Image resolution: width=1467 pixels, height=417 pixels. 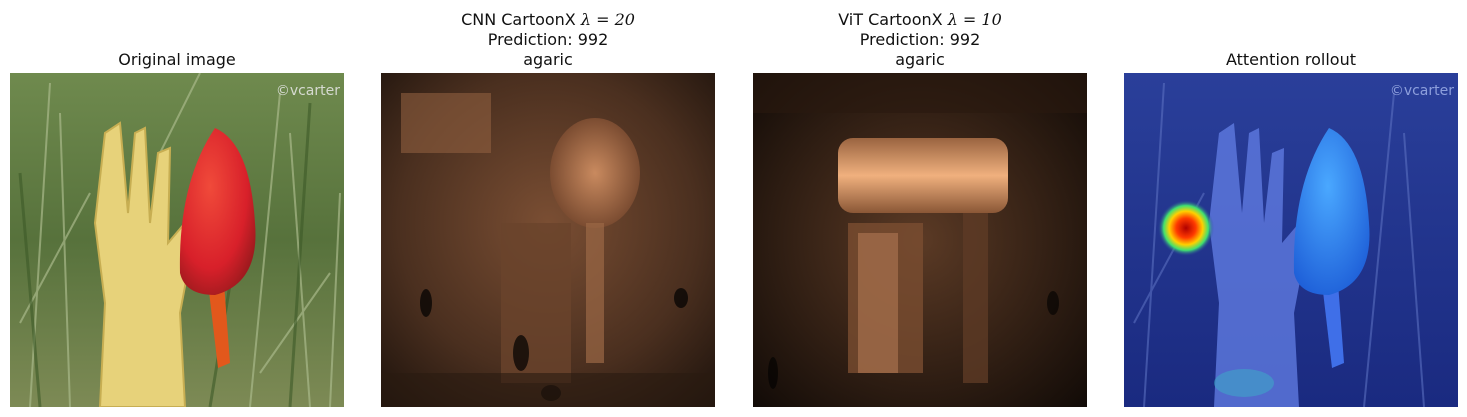 I want to click on title-line-1: CNN CartoonX λ = 20, so click(x=548, y=20).